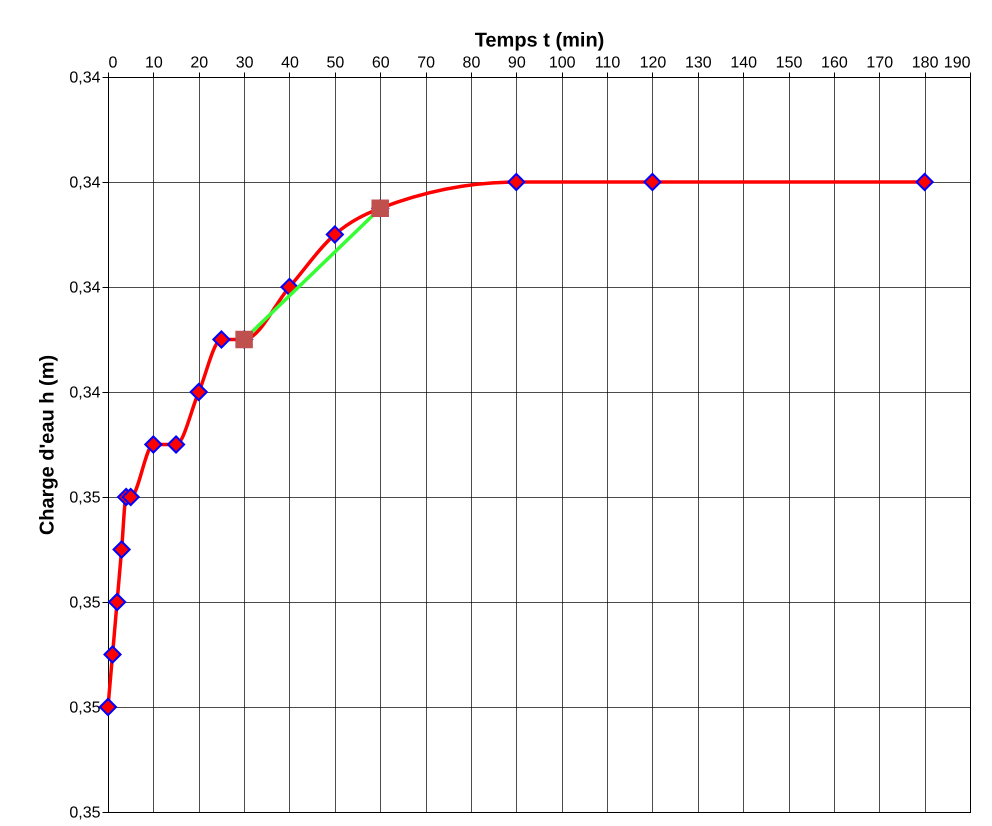  Describe the element at coordinates (880, 63) in the screenshot. I see `x-tick-label: 170` at that location.